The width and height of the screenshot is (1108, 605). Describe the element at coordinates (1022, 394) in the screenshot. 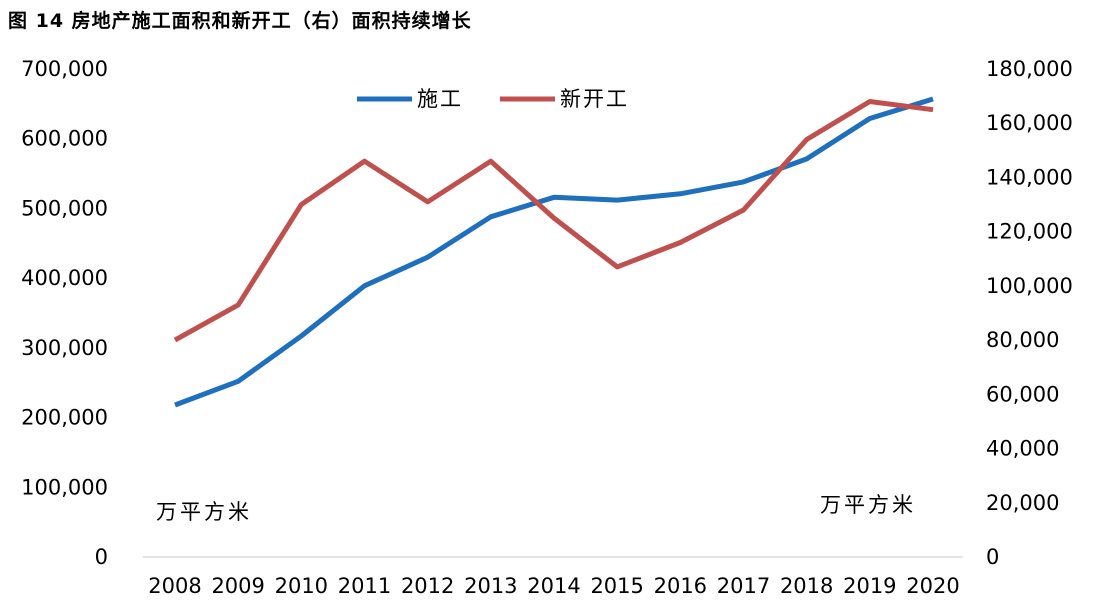

I see `right-axis-tick-label: 60,000` at that location.